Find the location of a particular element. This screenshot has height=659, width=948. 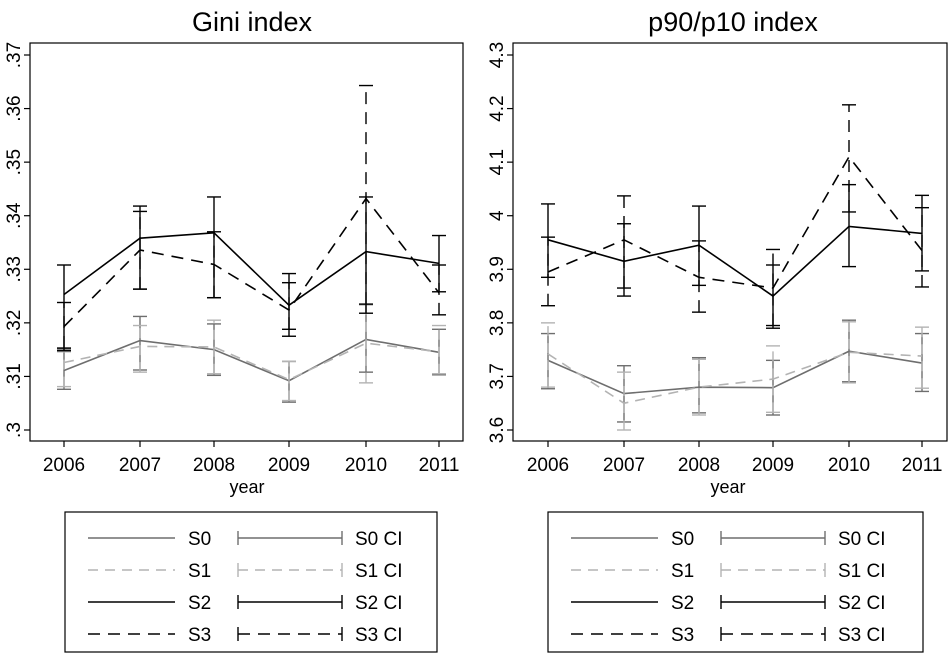

y-tick-label: 3.9 is located at coordinates (497, 269).